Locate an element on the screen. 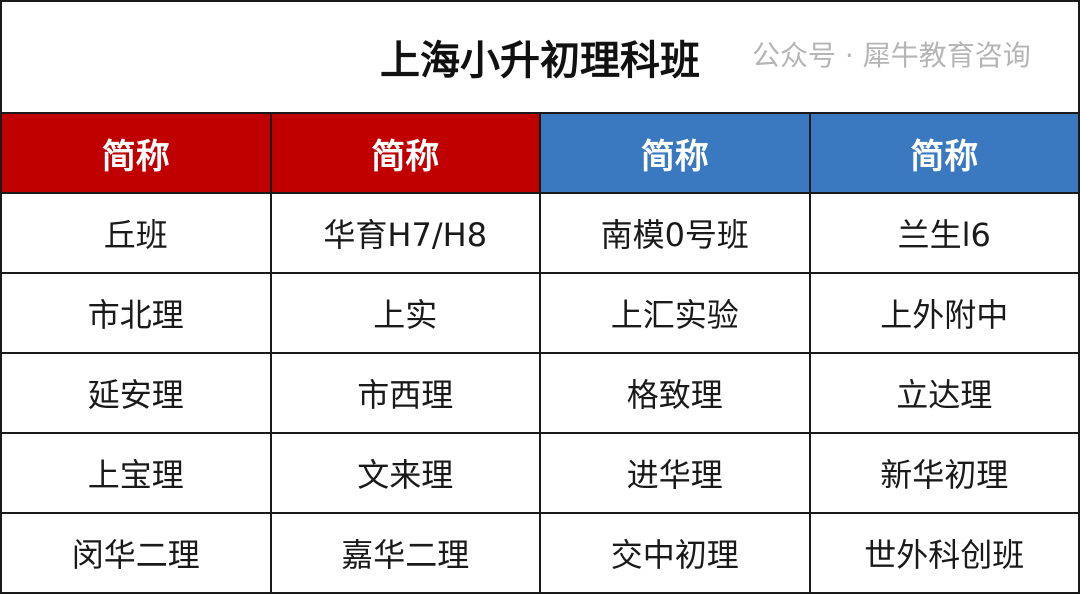  table-row: 延安理 市西理 格致理 立达理 is located at coordinates (540, 393).